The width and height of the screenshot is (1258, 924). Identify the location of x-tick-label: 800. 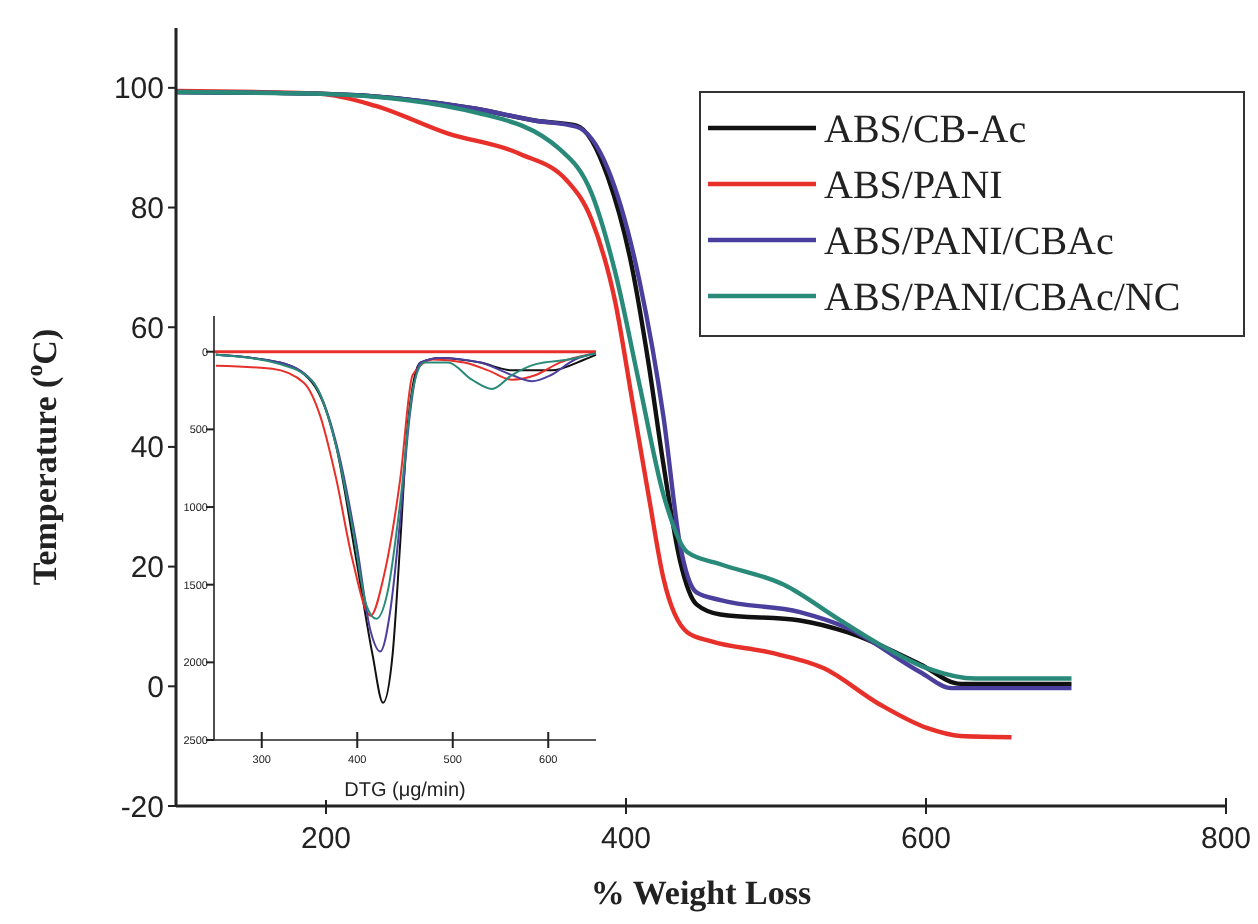
(1226, 839).